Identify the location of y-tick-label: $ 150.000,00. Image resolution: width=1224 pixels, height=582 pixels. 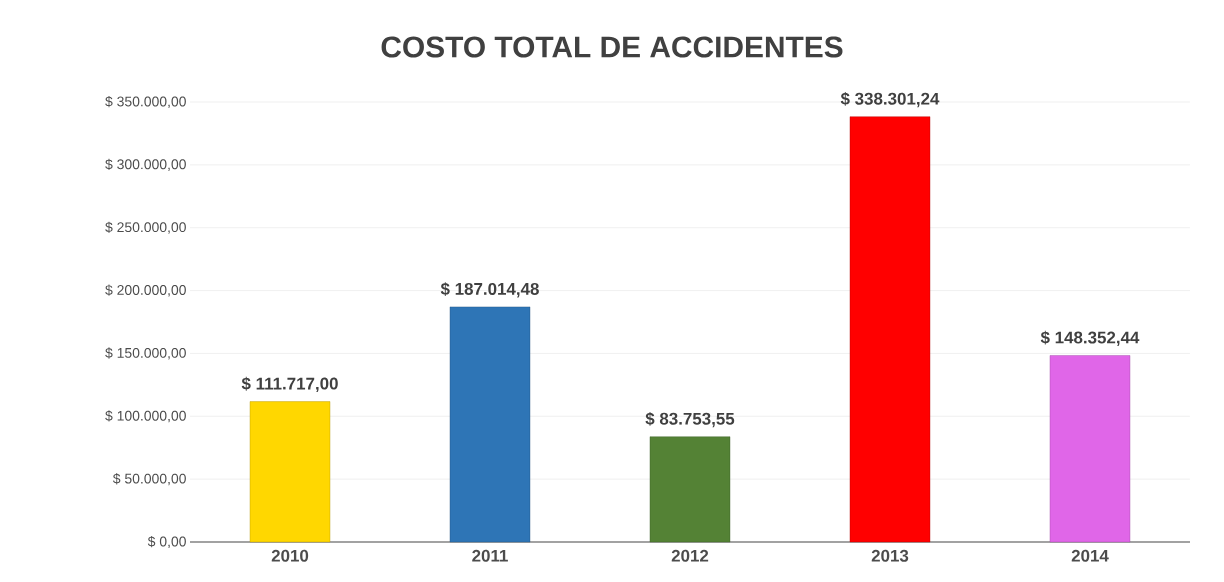
(145, 353).